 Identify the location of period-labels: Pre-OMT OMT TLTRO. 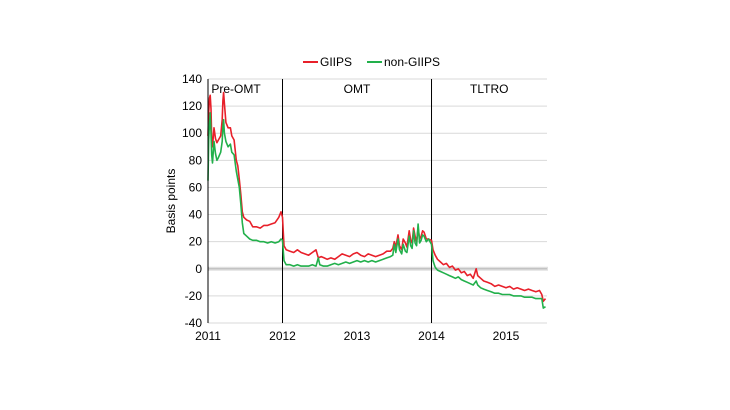
(359, 89).